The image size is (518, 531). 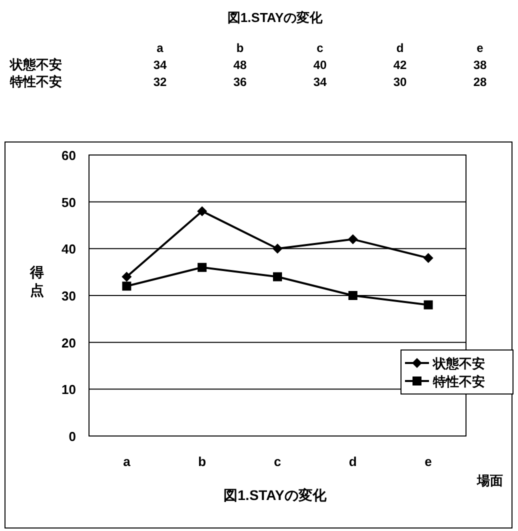 What do you see at coordinates (458, 363) in the screenshot?
I see `legend-label: 状態不安` at bounding box center [458, 363].